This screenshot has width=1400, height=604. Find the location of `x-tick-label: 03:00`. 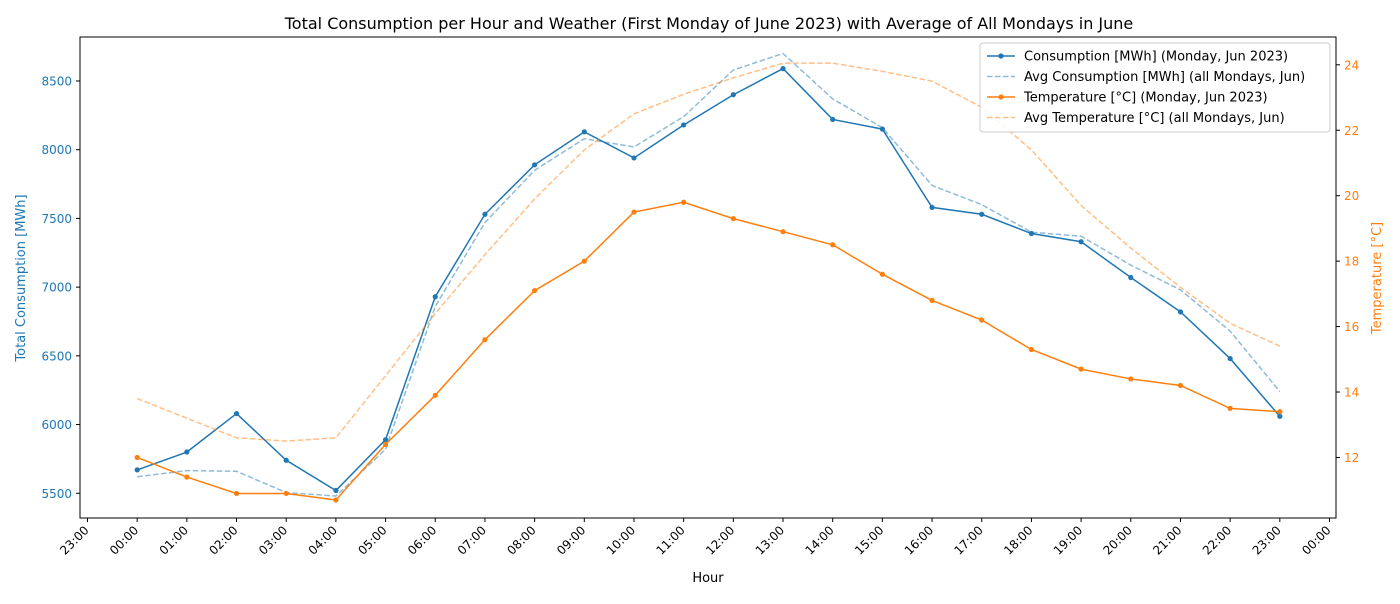

x-tick-label: 03:00 is located at coordinates (273, 540).